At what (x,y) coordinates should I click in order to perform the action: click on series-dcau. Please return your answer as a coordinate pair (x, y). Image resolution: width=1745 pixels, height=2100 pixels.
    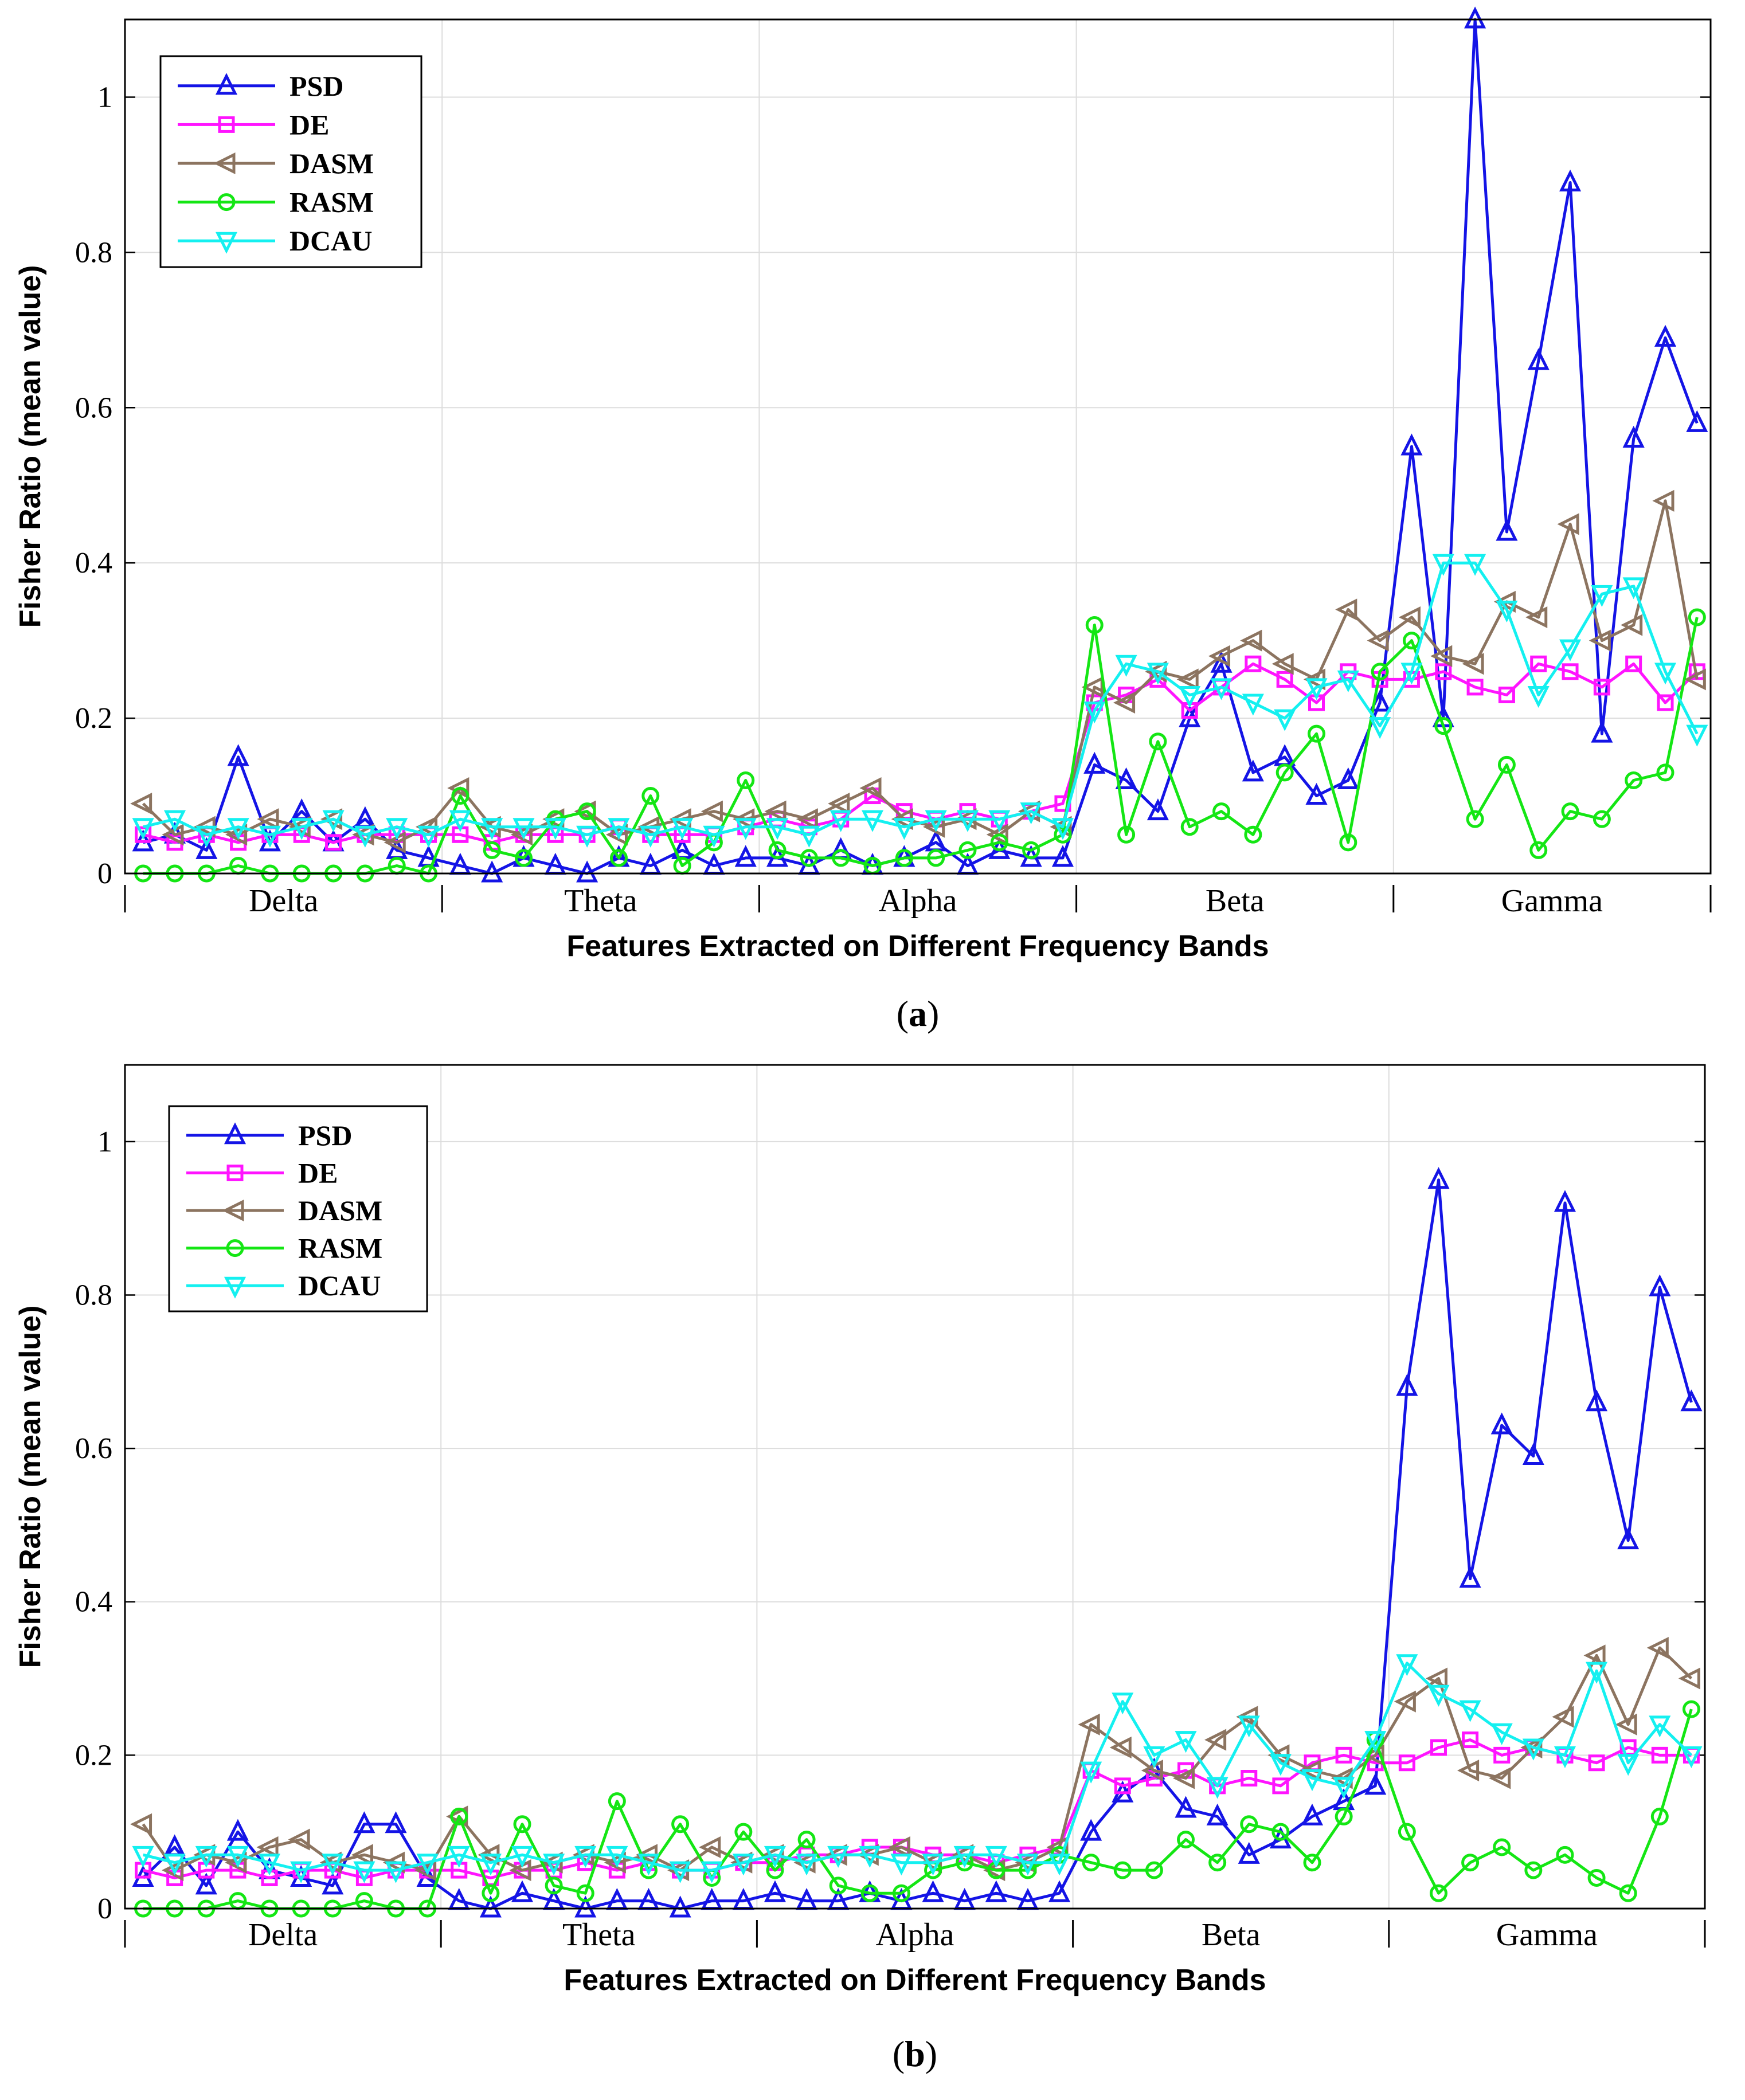
    Looking at the image, I should click on (920, 701).